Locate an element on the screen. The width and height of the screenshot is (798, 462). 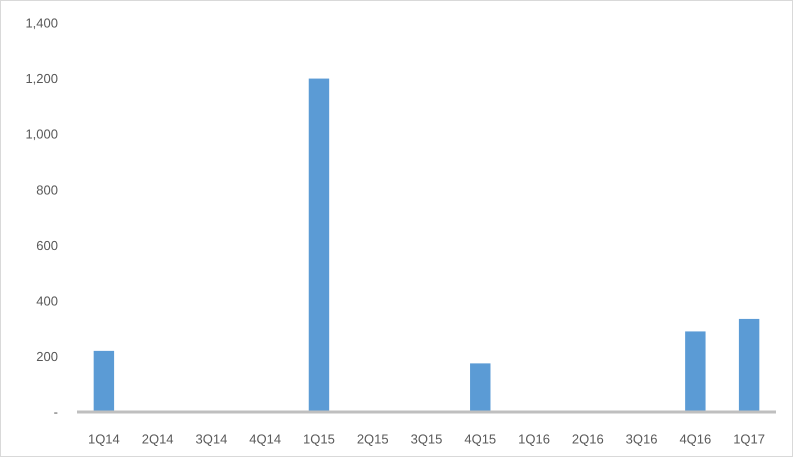
y-tick-label: 800 is located at coordinates (47, 190).